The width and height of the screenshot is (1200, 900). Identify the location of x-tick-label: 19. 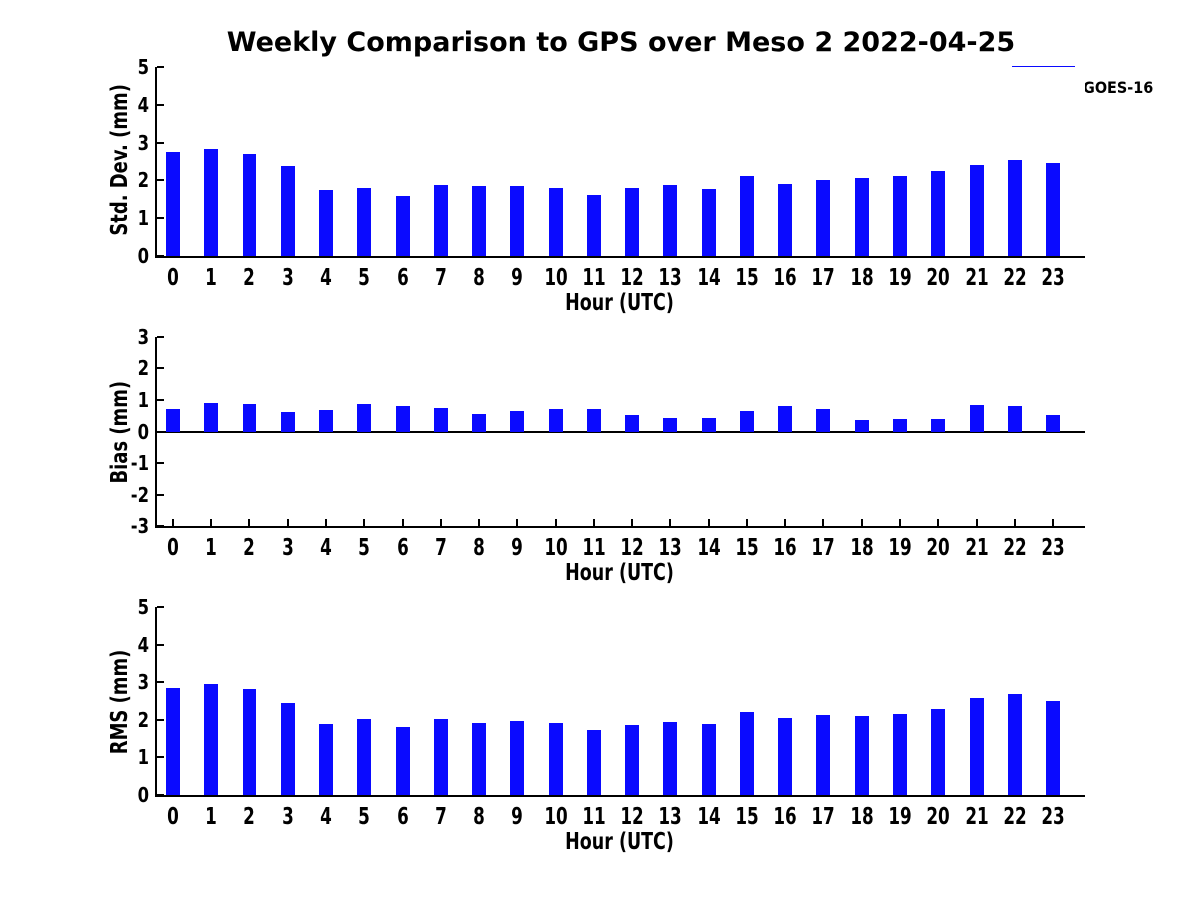
(900, 817).